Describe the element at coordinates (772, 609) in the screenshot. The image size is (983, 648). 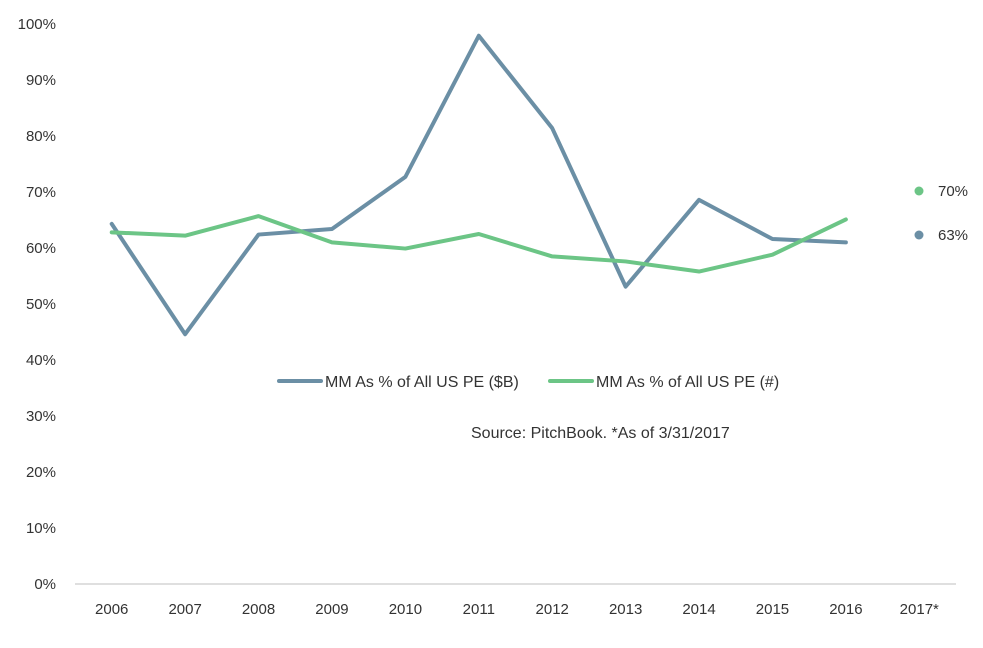
I see `x-tick-label: 2015` at that location.